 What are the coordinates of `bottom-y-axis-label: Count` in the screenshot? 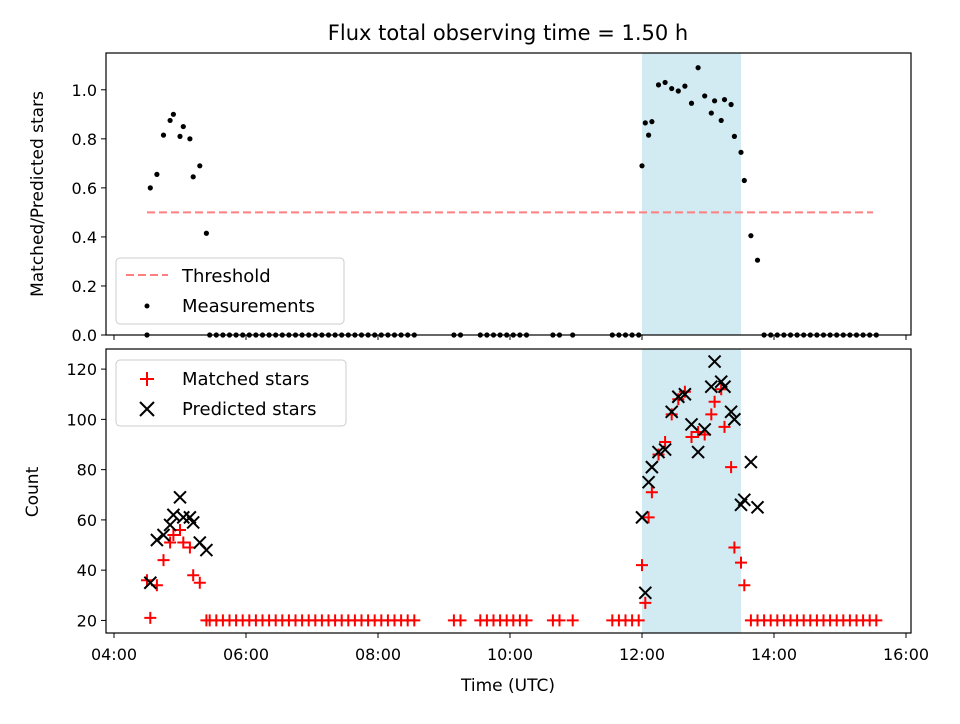 It's located at (33, 491).